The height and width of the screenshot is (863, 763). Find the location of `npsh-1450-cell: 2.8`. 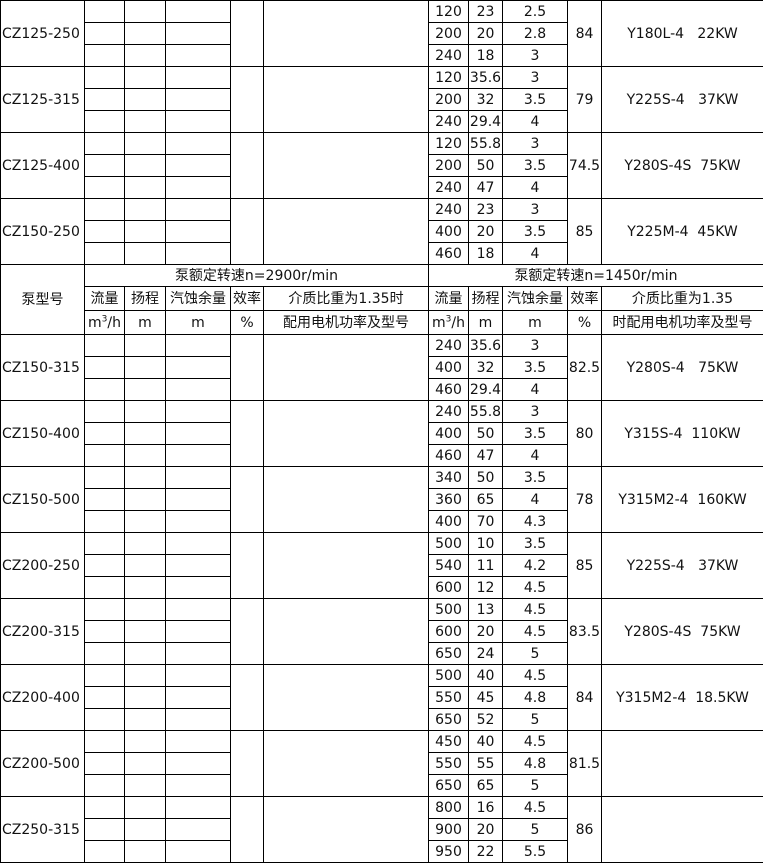

npsh-1450-cell: 2.8 is located at coordinates (535, 34).